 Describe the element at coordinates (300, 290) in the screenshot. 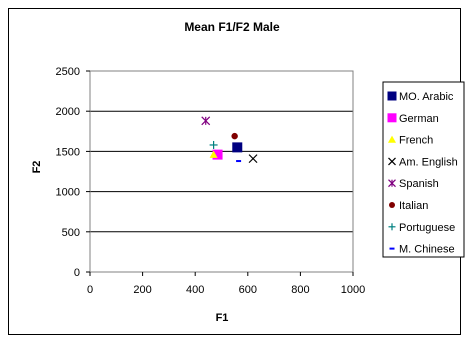

I see `x-tick-label: 800` at that location.